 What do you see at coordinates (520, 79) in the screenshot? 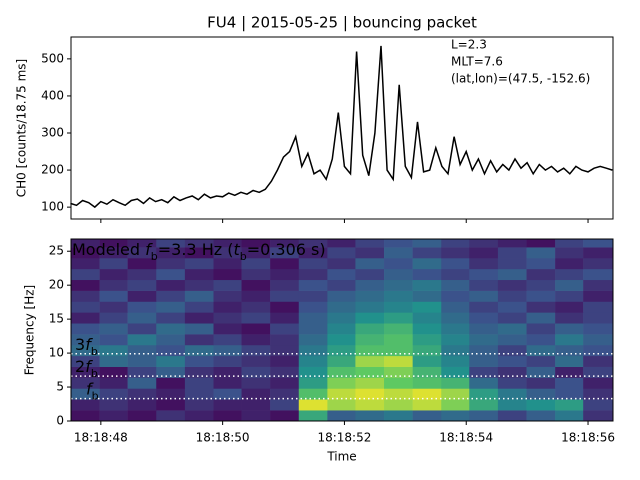
I see `annotation: (lat,lon)=(47.5, -152.6)` at bounding box center [520, 79].